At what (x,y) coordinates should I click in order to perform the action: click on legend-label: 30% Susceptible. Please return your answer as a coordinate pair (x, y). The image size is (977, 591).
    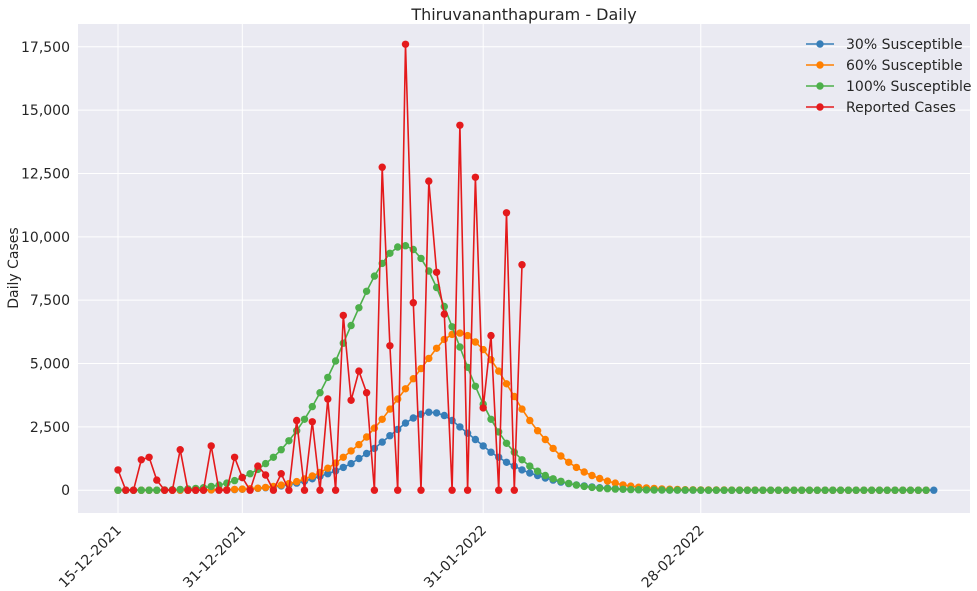
    Looking at the image, I should click on (904, 45).